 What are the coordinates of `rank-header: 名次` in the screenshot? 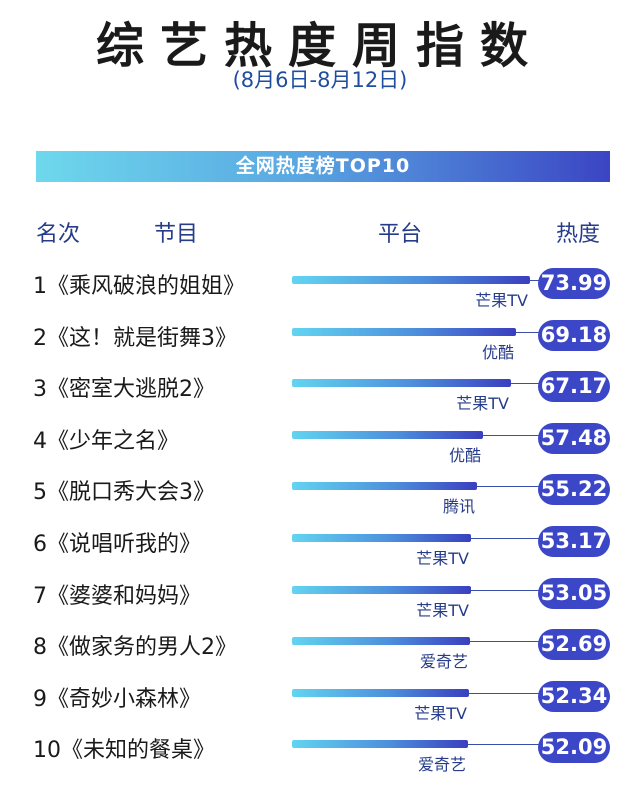 It's located at (58, 234).